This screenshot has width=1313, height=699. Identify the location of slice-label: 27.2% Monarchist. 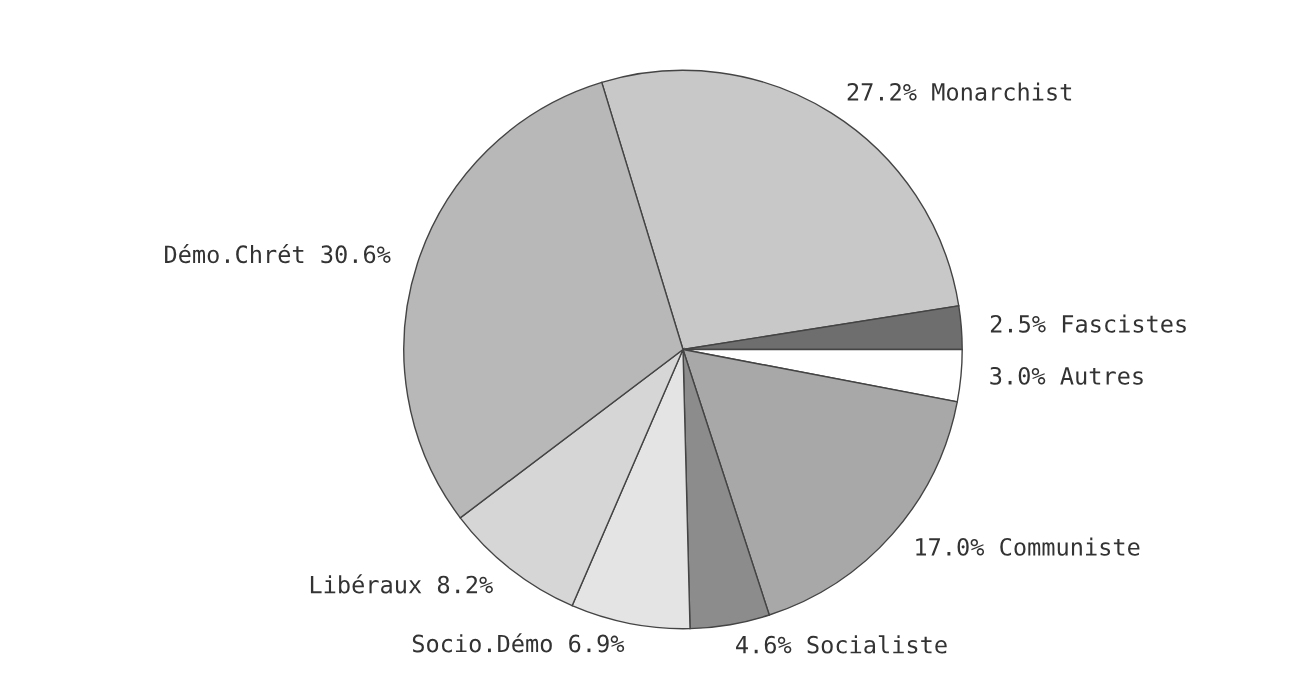
(959, 91).